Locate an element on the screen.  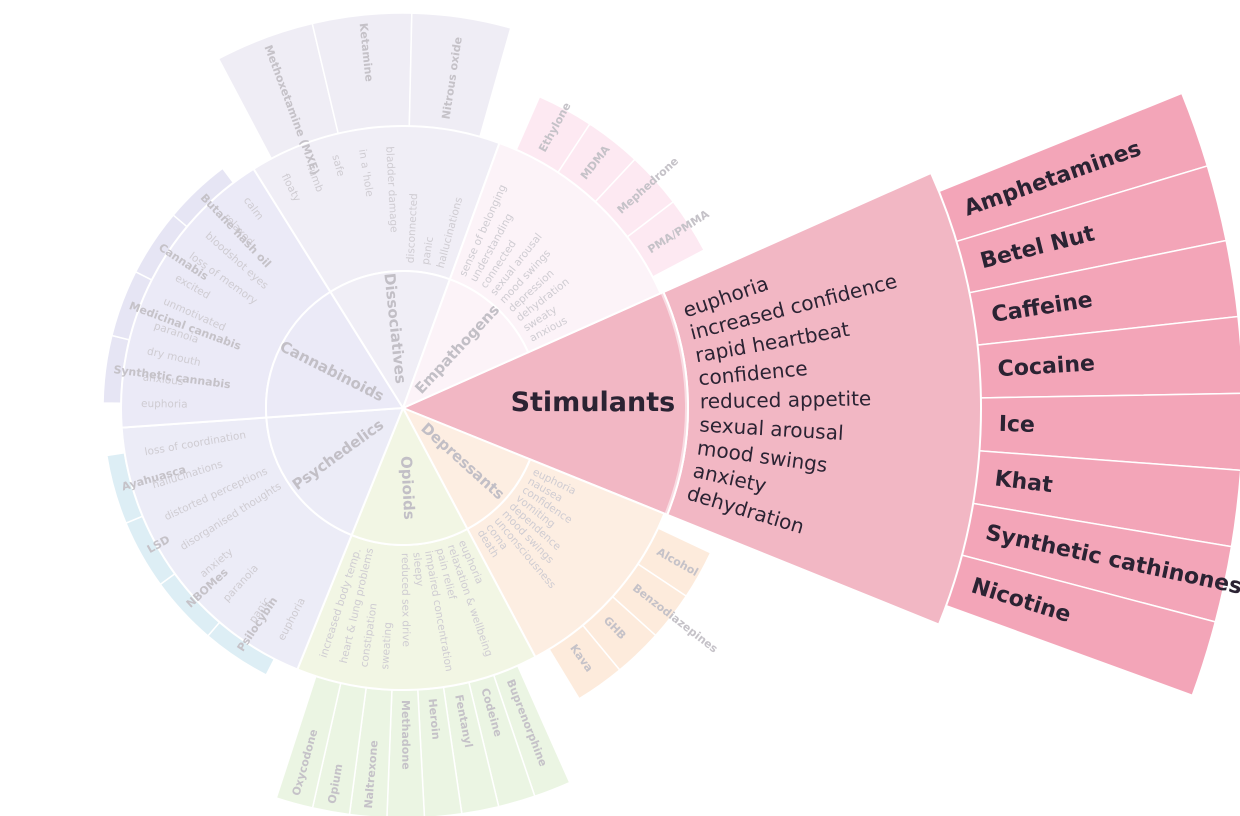
category-empathogens is located at coordinates (553, 252).